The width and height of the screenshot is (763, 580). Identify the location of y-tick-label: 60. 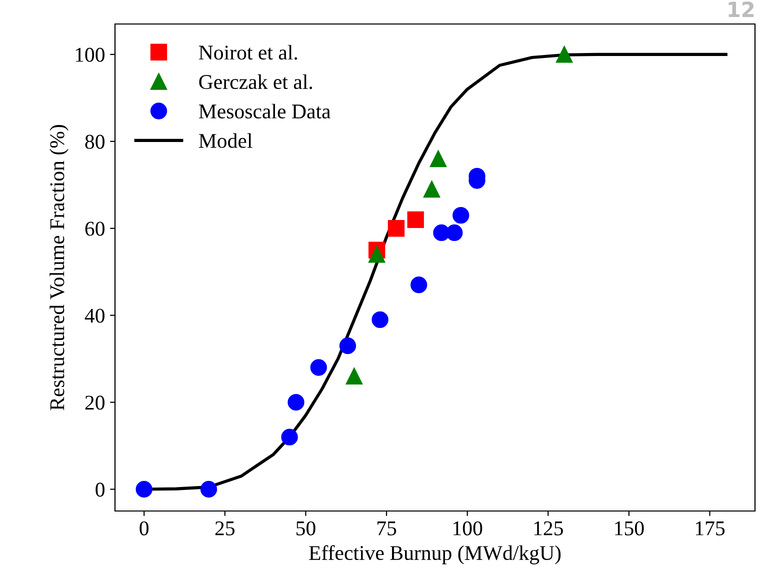
(94, 229).